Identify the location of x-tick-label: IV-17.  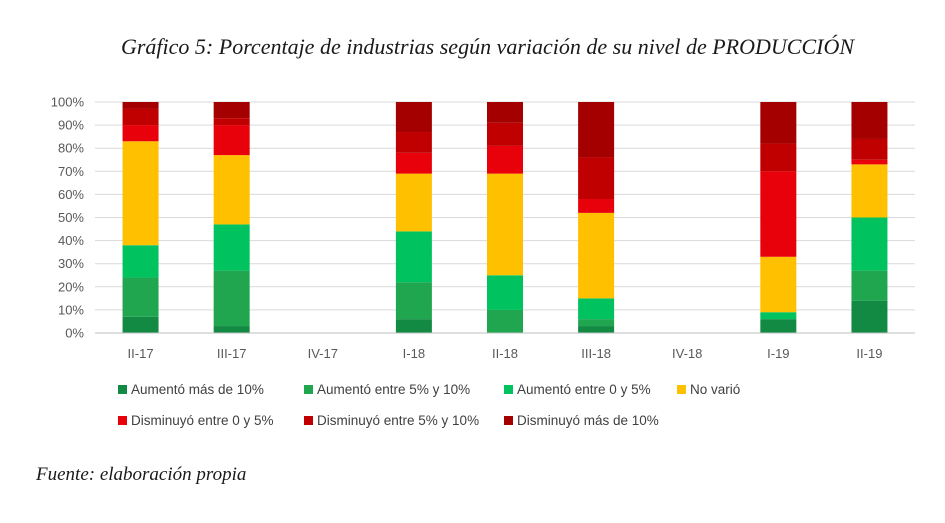
(323, 353).